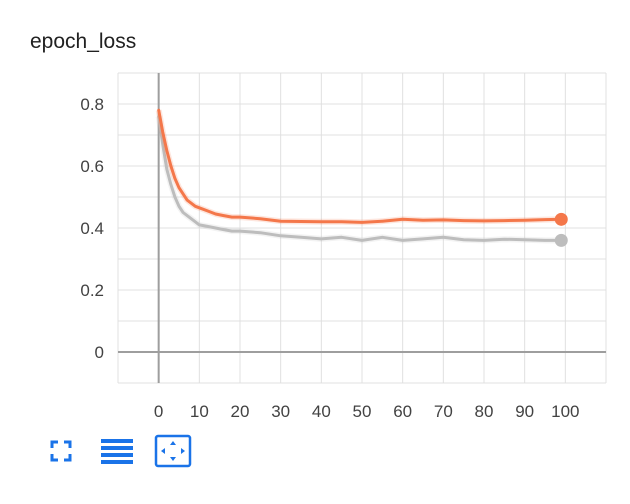 This screenshot has width=630, height=504. I want to click on x-tick-label: 100, so click(565, 411).